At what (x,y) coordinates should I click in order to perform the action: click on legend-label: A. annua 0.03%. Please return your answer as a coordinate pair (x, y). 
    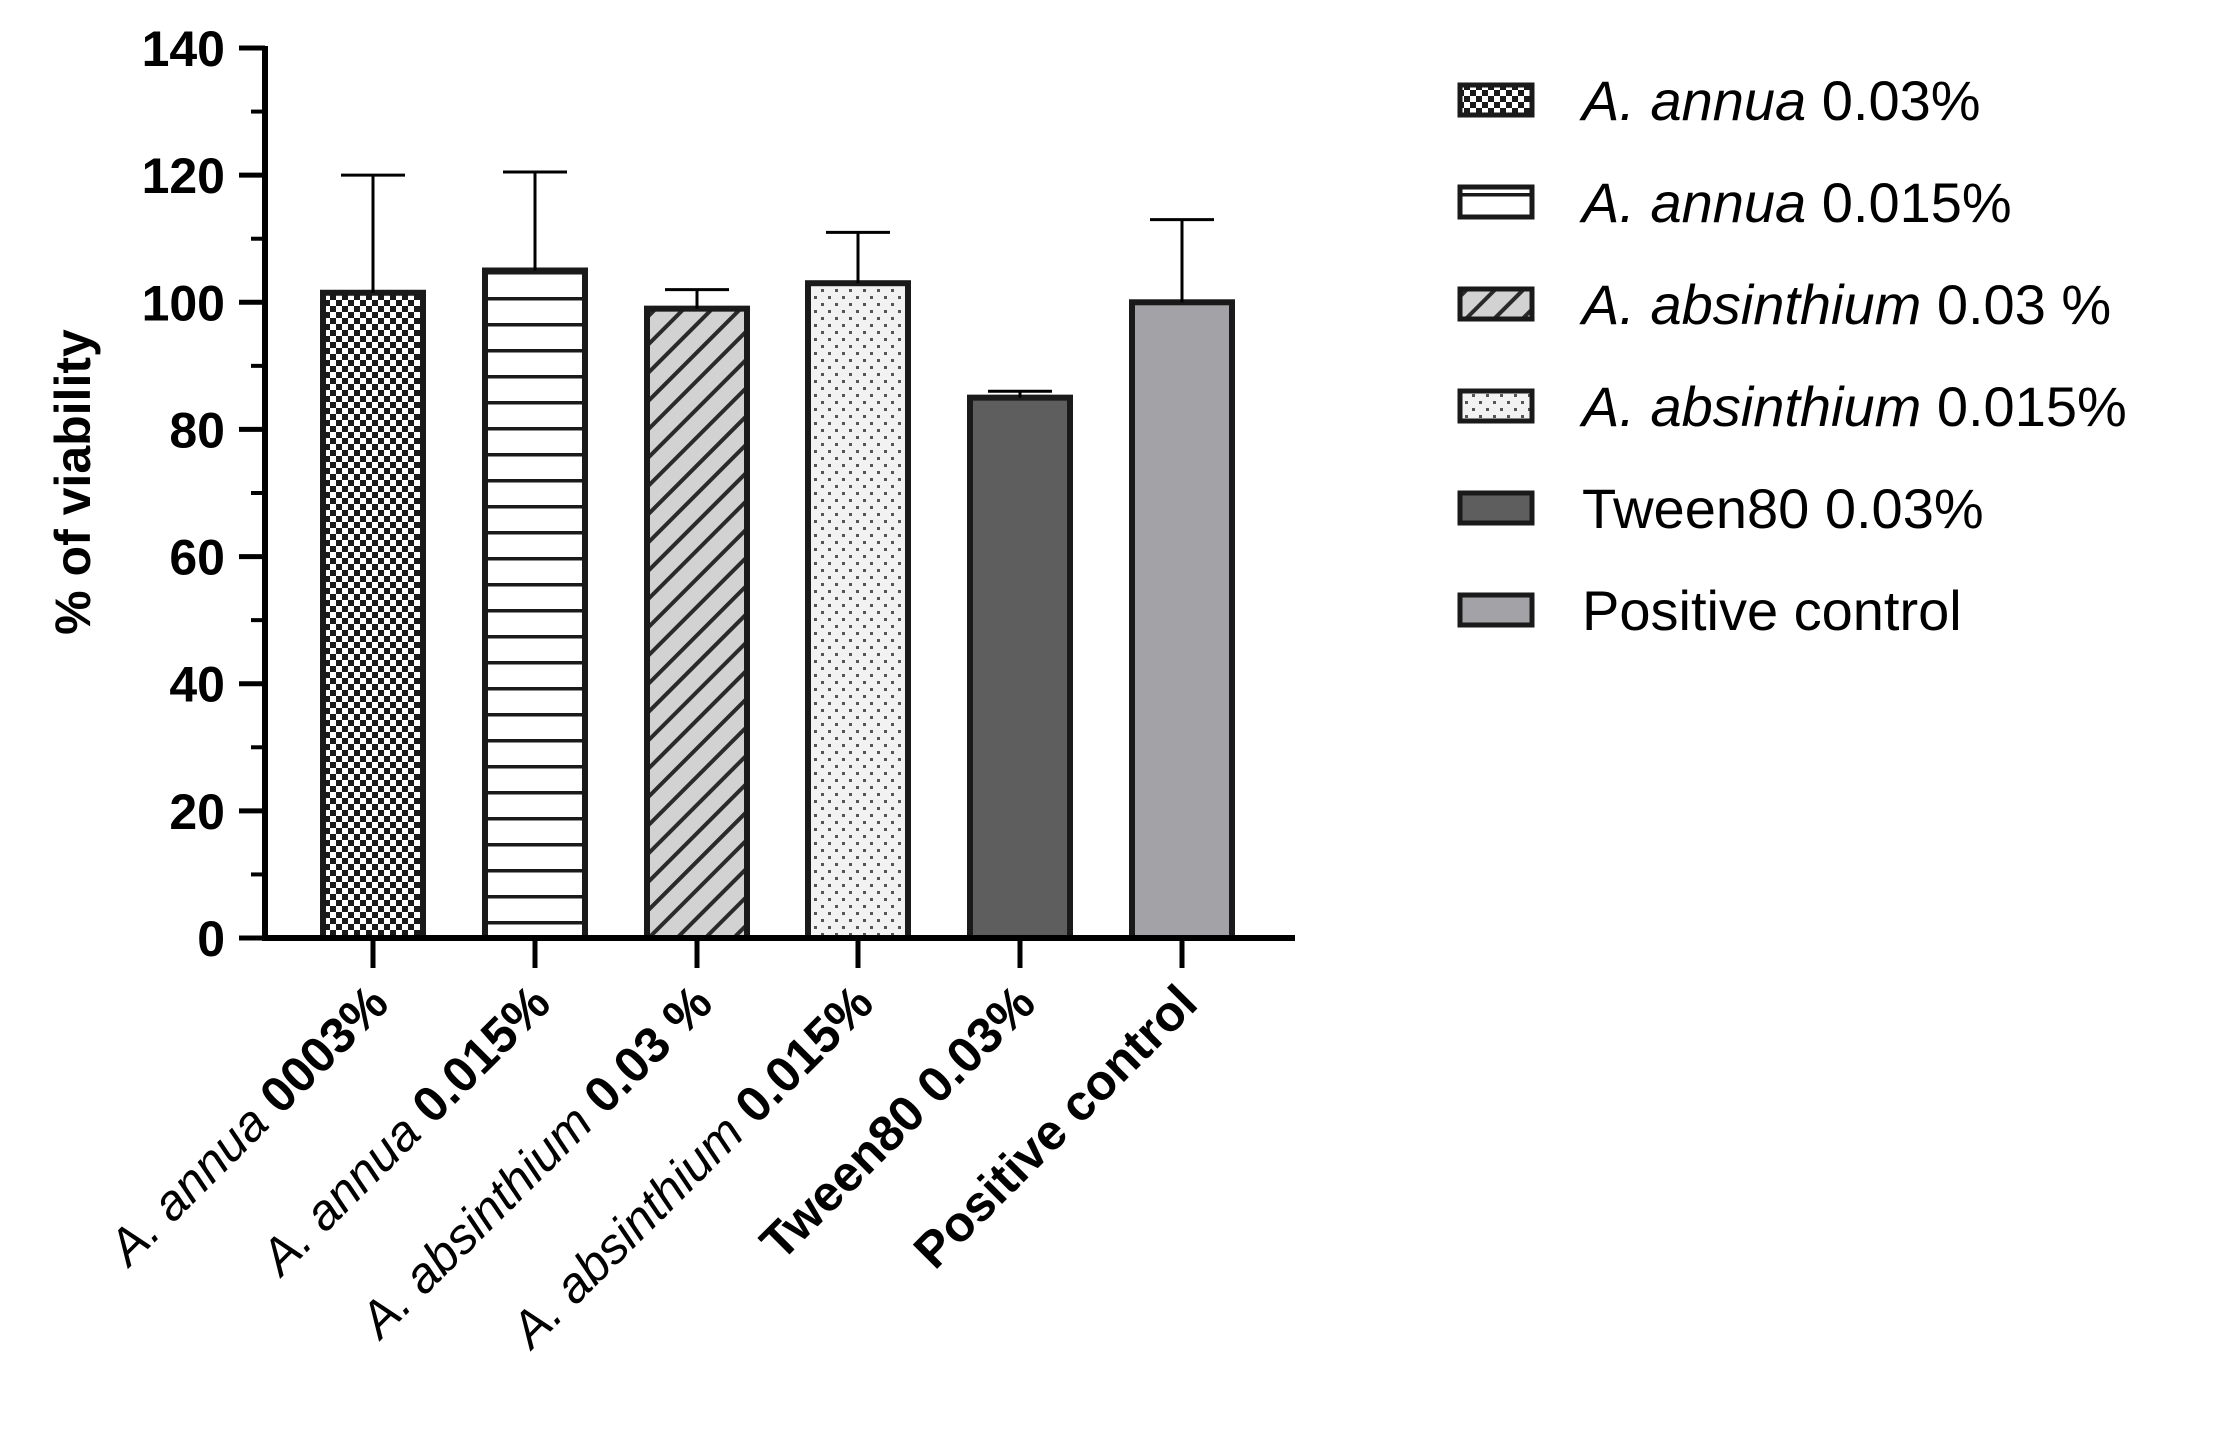
    Looking at the image, I should click on (1780, 100).